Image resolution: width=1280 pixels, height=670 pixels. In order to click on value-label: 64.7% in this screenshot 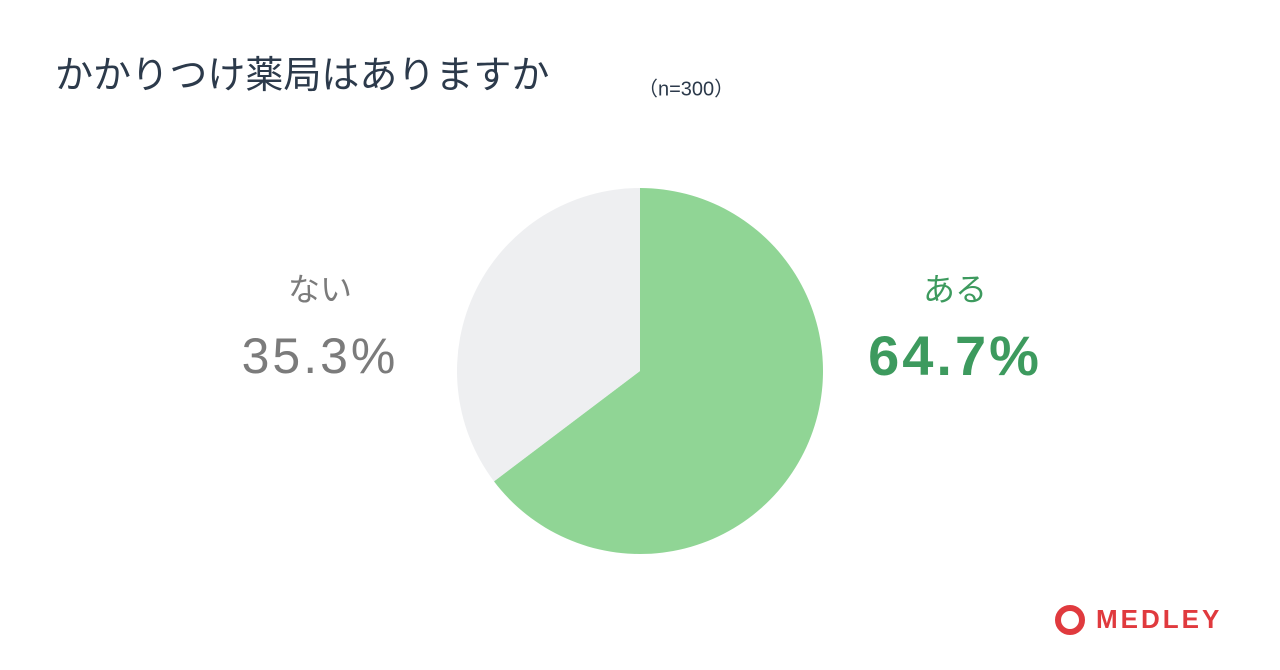, I will do `click(955, 355)`.